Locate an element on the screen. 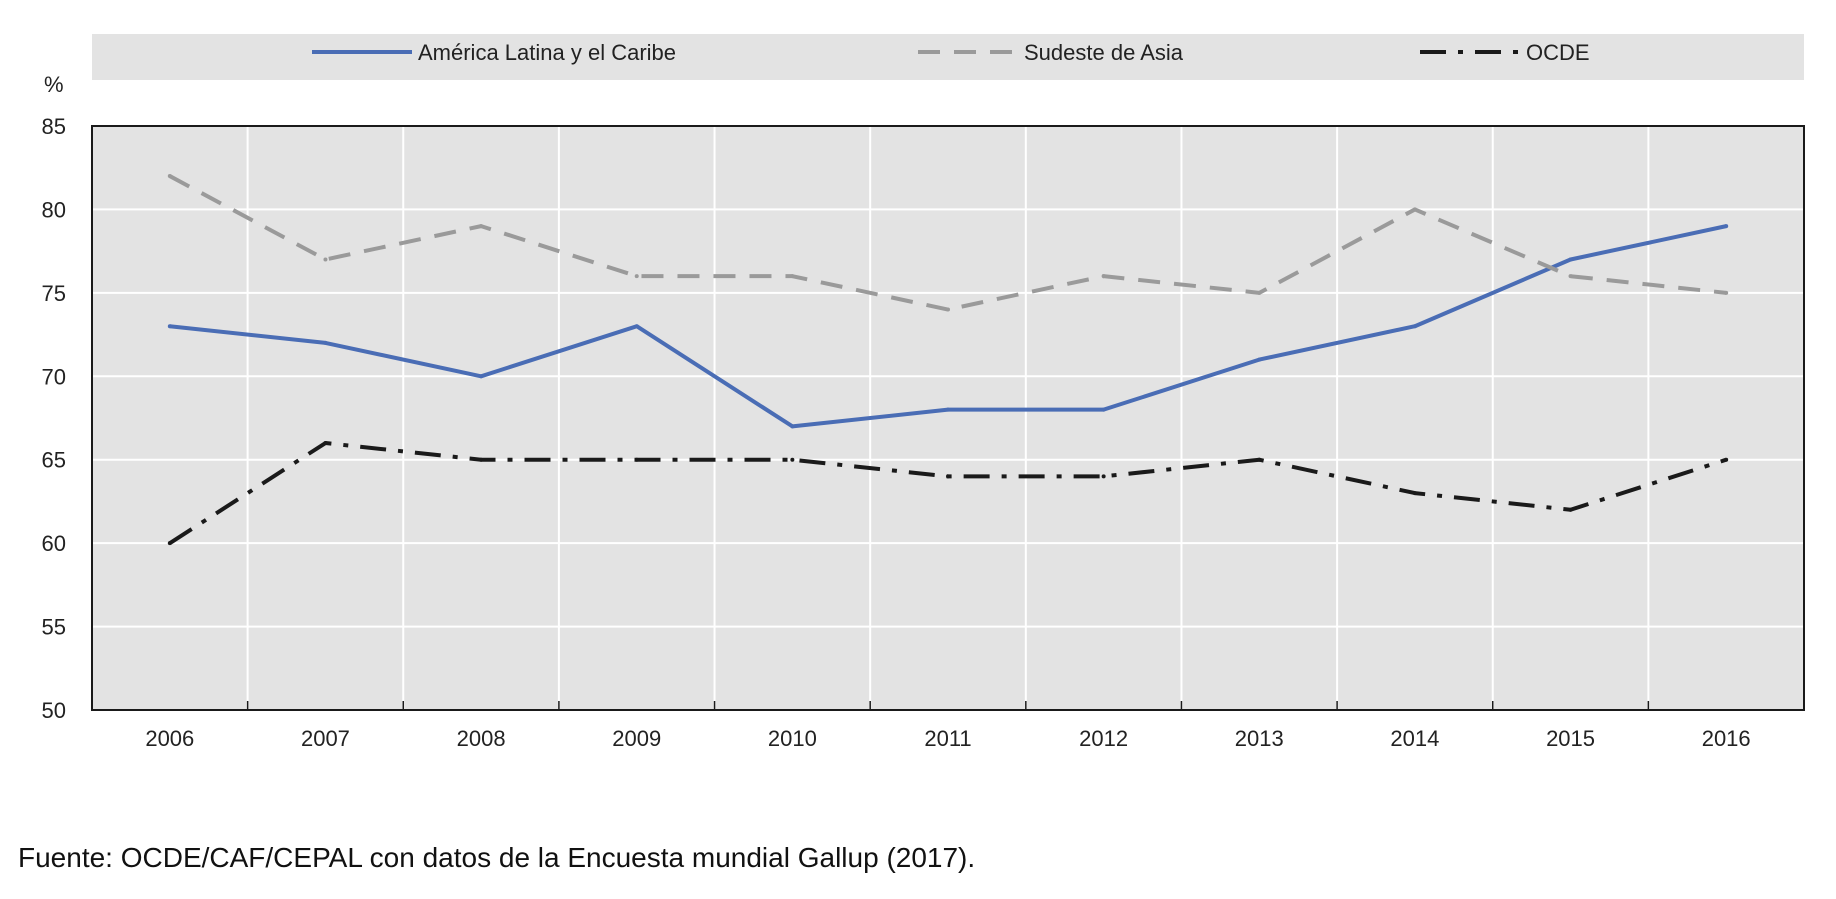 This screenshot has width=1836, height=899. y-tick-label: 65 is located at coordinates (54, 460).